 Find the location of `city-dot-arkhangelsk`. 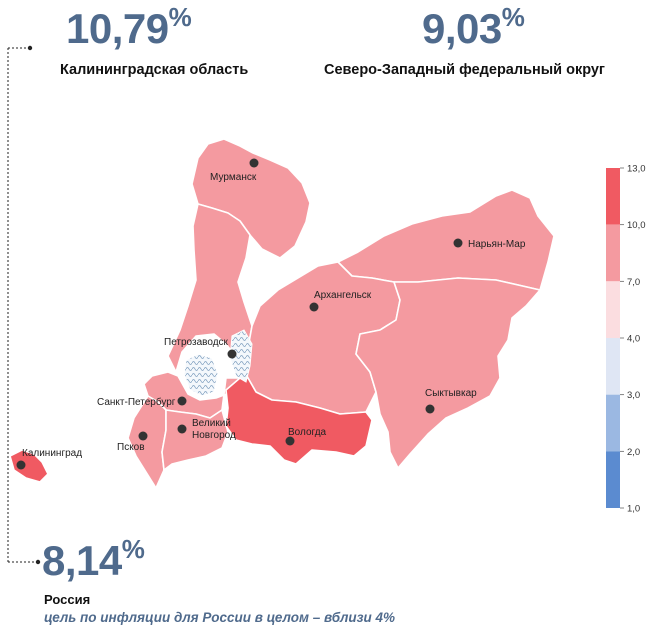

city-dot-arkhangelsk is located at coordinates (314, 307).